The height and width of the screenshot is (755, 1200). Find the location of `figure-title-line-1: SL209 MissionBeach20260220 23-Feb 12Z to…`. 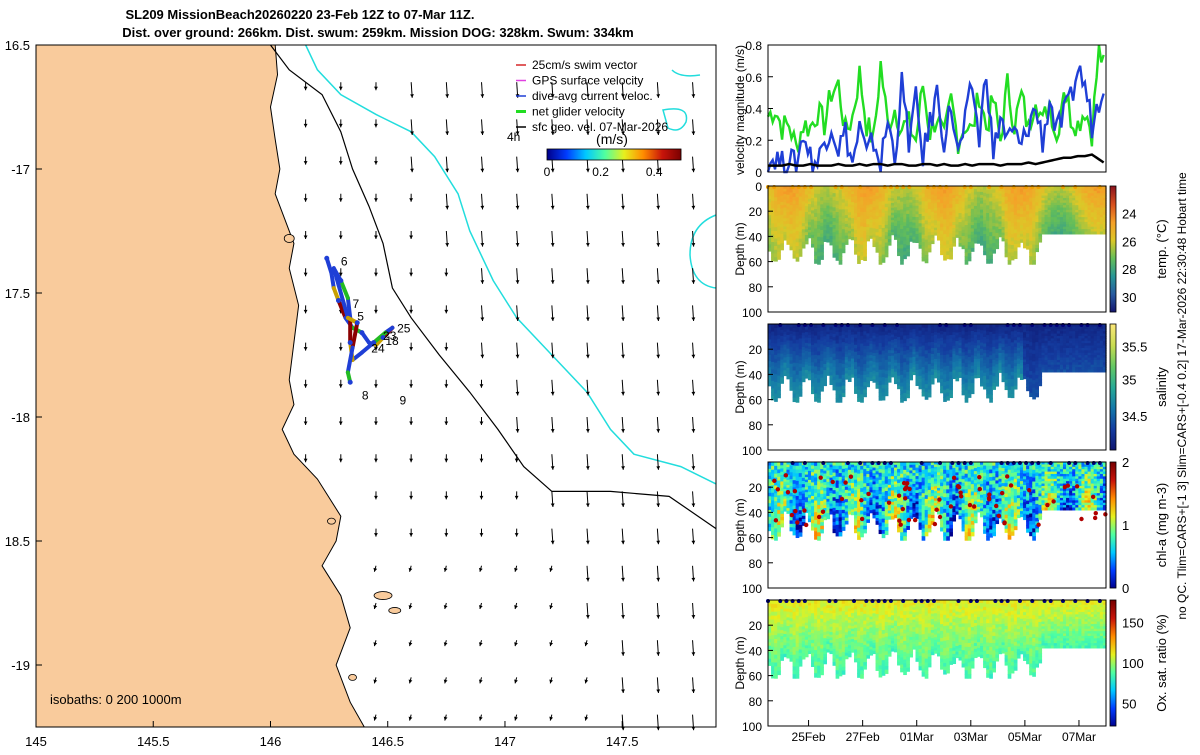

figure-title-line-1: SL209 MissionBeach20260220 23-Feb 12Z to… is located at coordinates (299, 14).